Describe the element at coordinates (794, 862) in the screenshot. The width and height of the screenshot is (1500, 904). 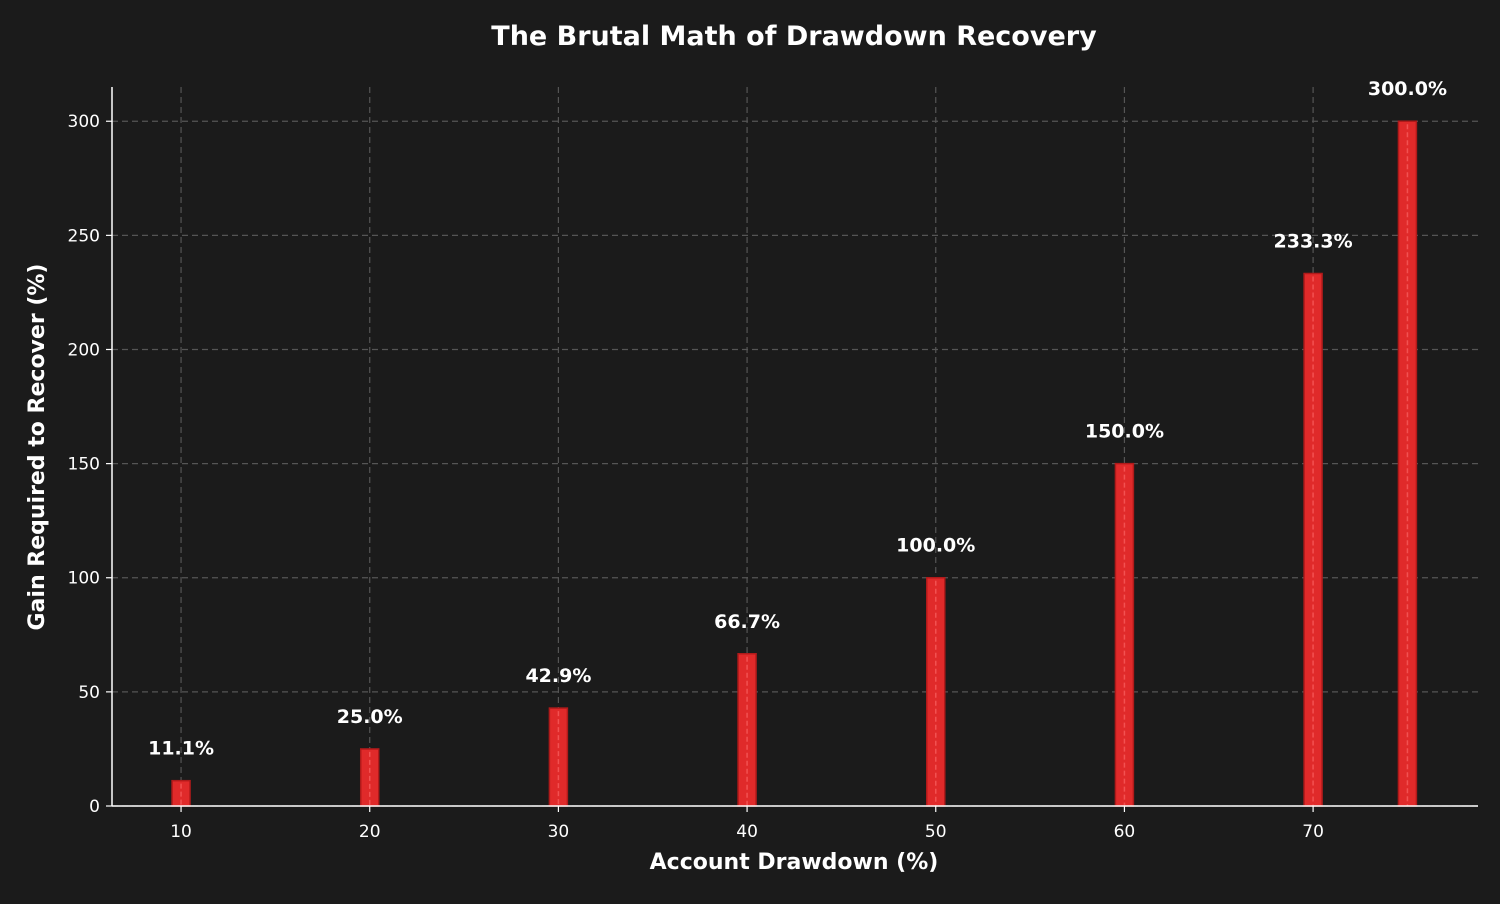
I see `x-axis-label: Account Drawdown (%)` at that location.